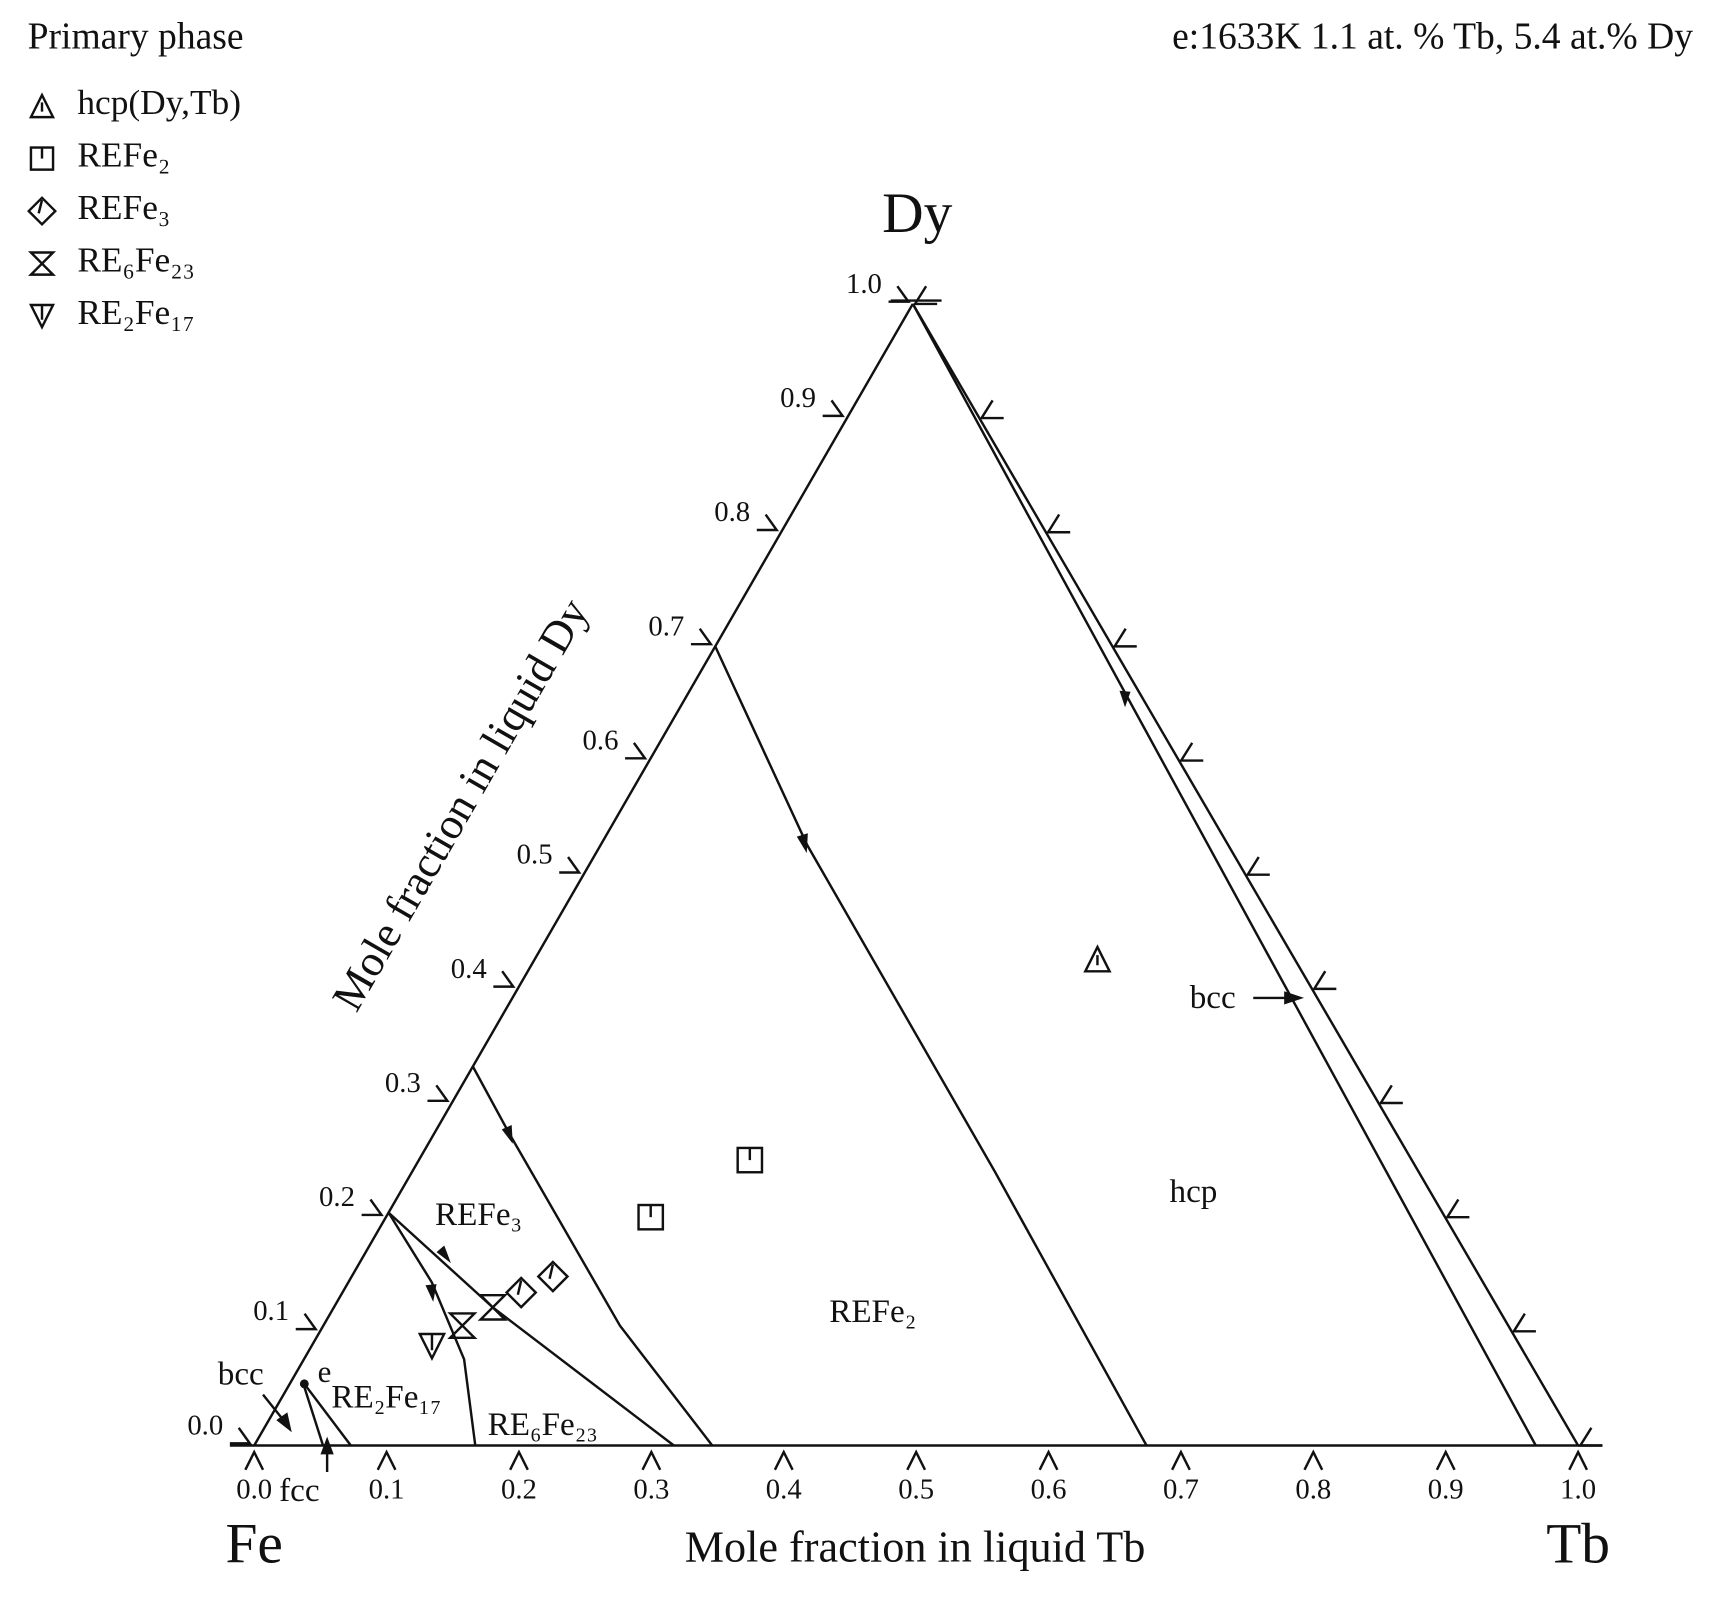 The height and width of the screenshot is (1603, 1724). What do you see at coordinates (403, 1083) in the screenshot?
I see `y-tick-label: 0.3` at bounding box center [403, 1083].